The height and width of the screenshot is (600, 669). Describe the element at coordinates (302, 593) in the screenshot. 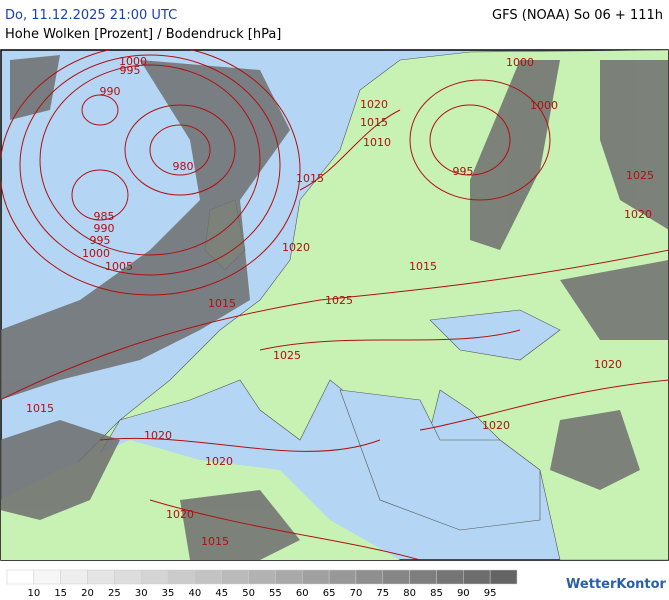

I see `legend-tick: 60` at that location.